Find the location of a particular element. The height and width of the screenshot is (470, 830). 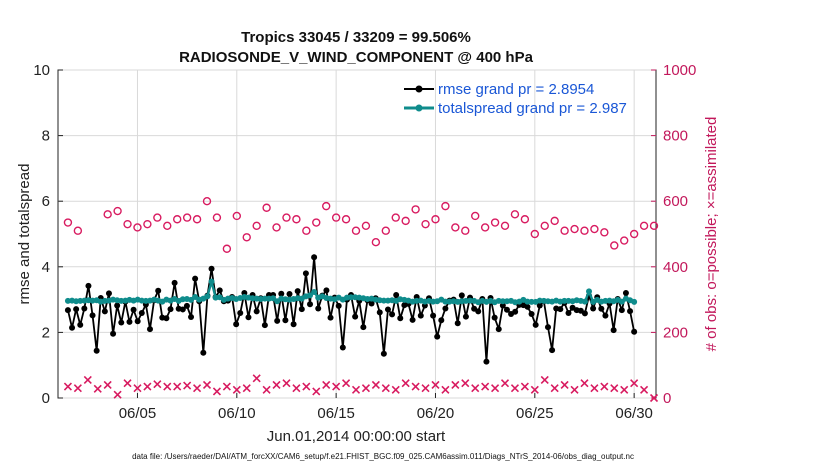

chart-title-line1: Tropics 33045 / 33209 = 99.506% is located at coordinates (356, 37).